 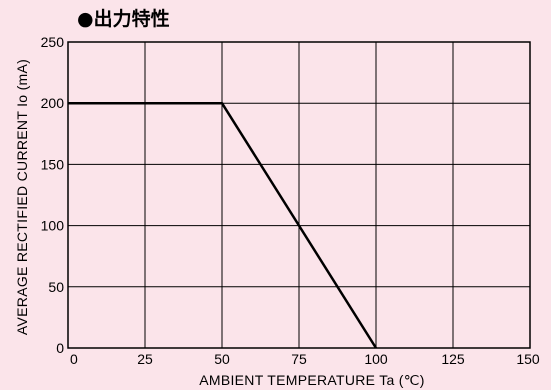 I want to click on y-tick-label: 0, so click(x=60, y=348).